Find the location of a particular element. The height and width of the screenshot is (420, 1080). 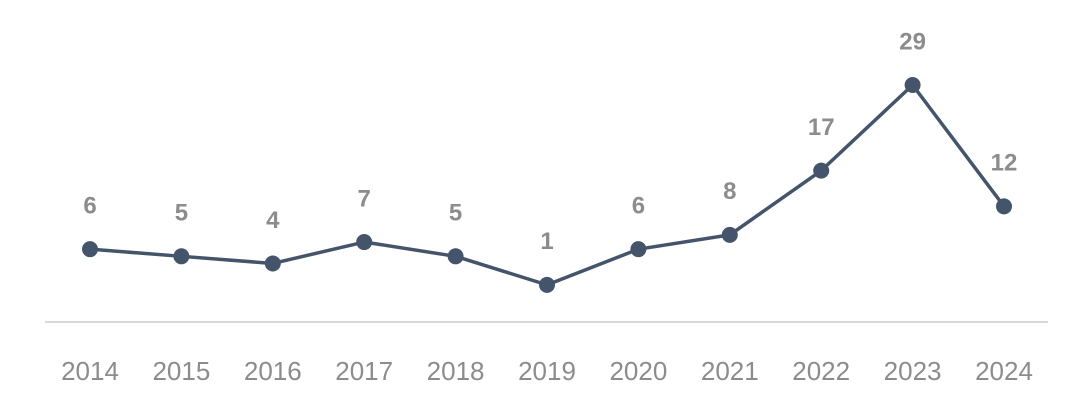

data-label: 12 is located at coordinates (1004, 163).